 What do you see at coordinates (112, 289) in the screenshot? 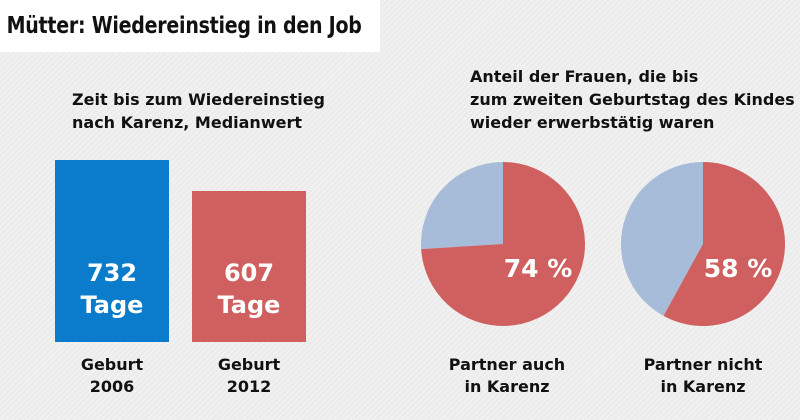
I see `bar-value-label-2006: 732 Tage` at bounding box center [112, 289].